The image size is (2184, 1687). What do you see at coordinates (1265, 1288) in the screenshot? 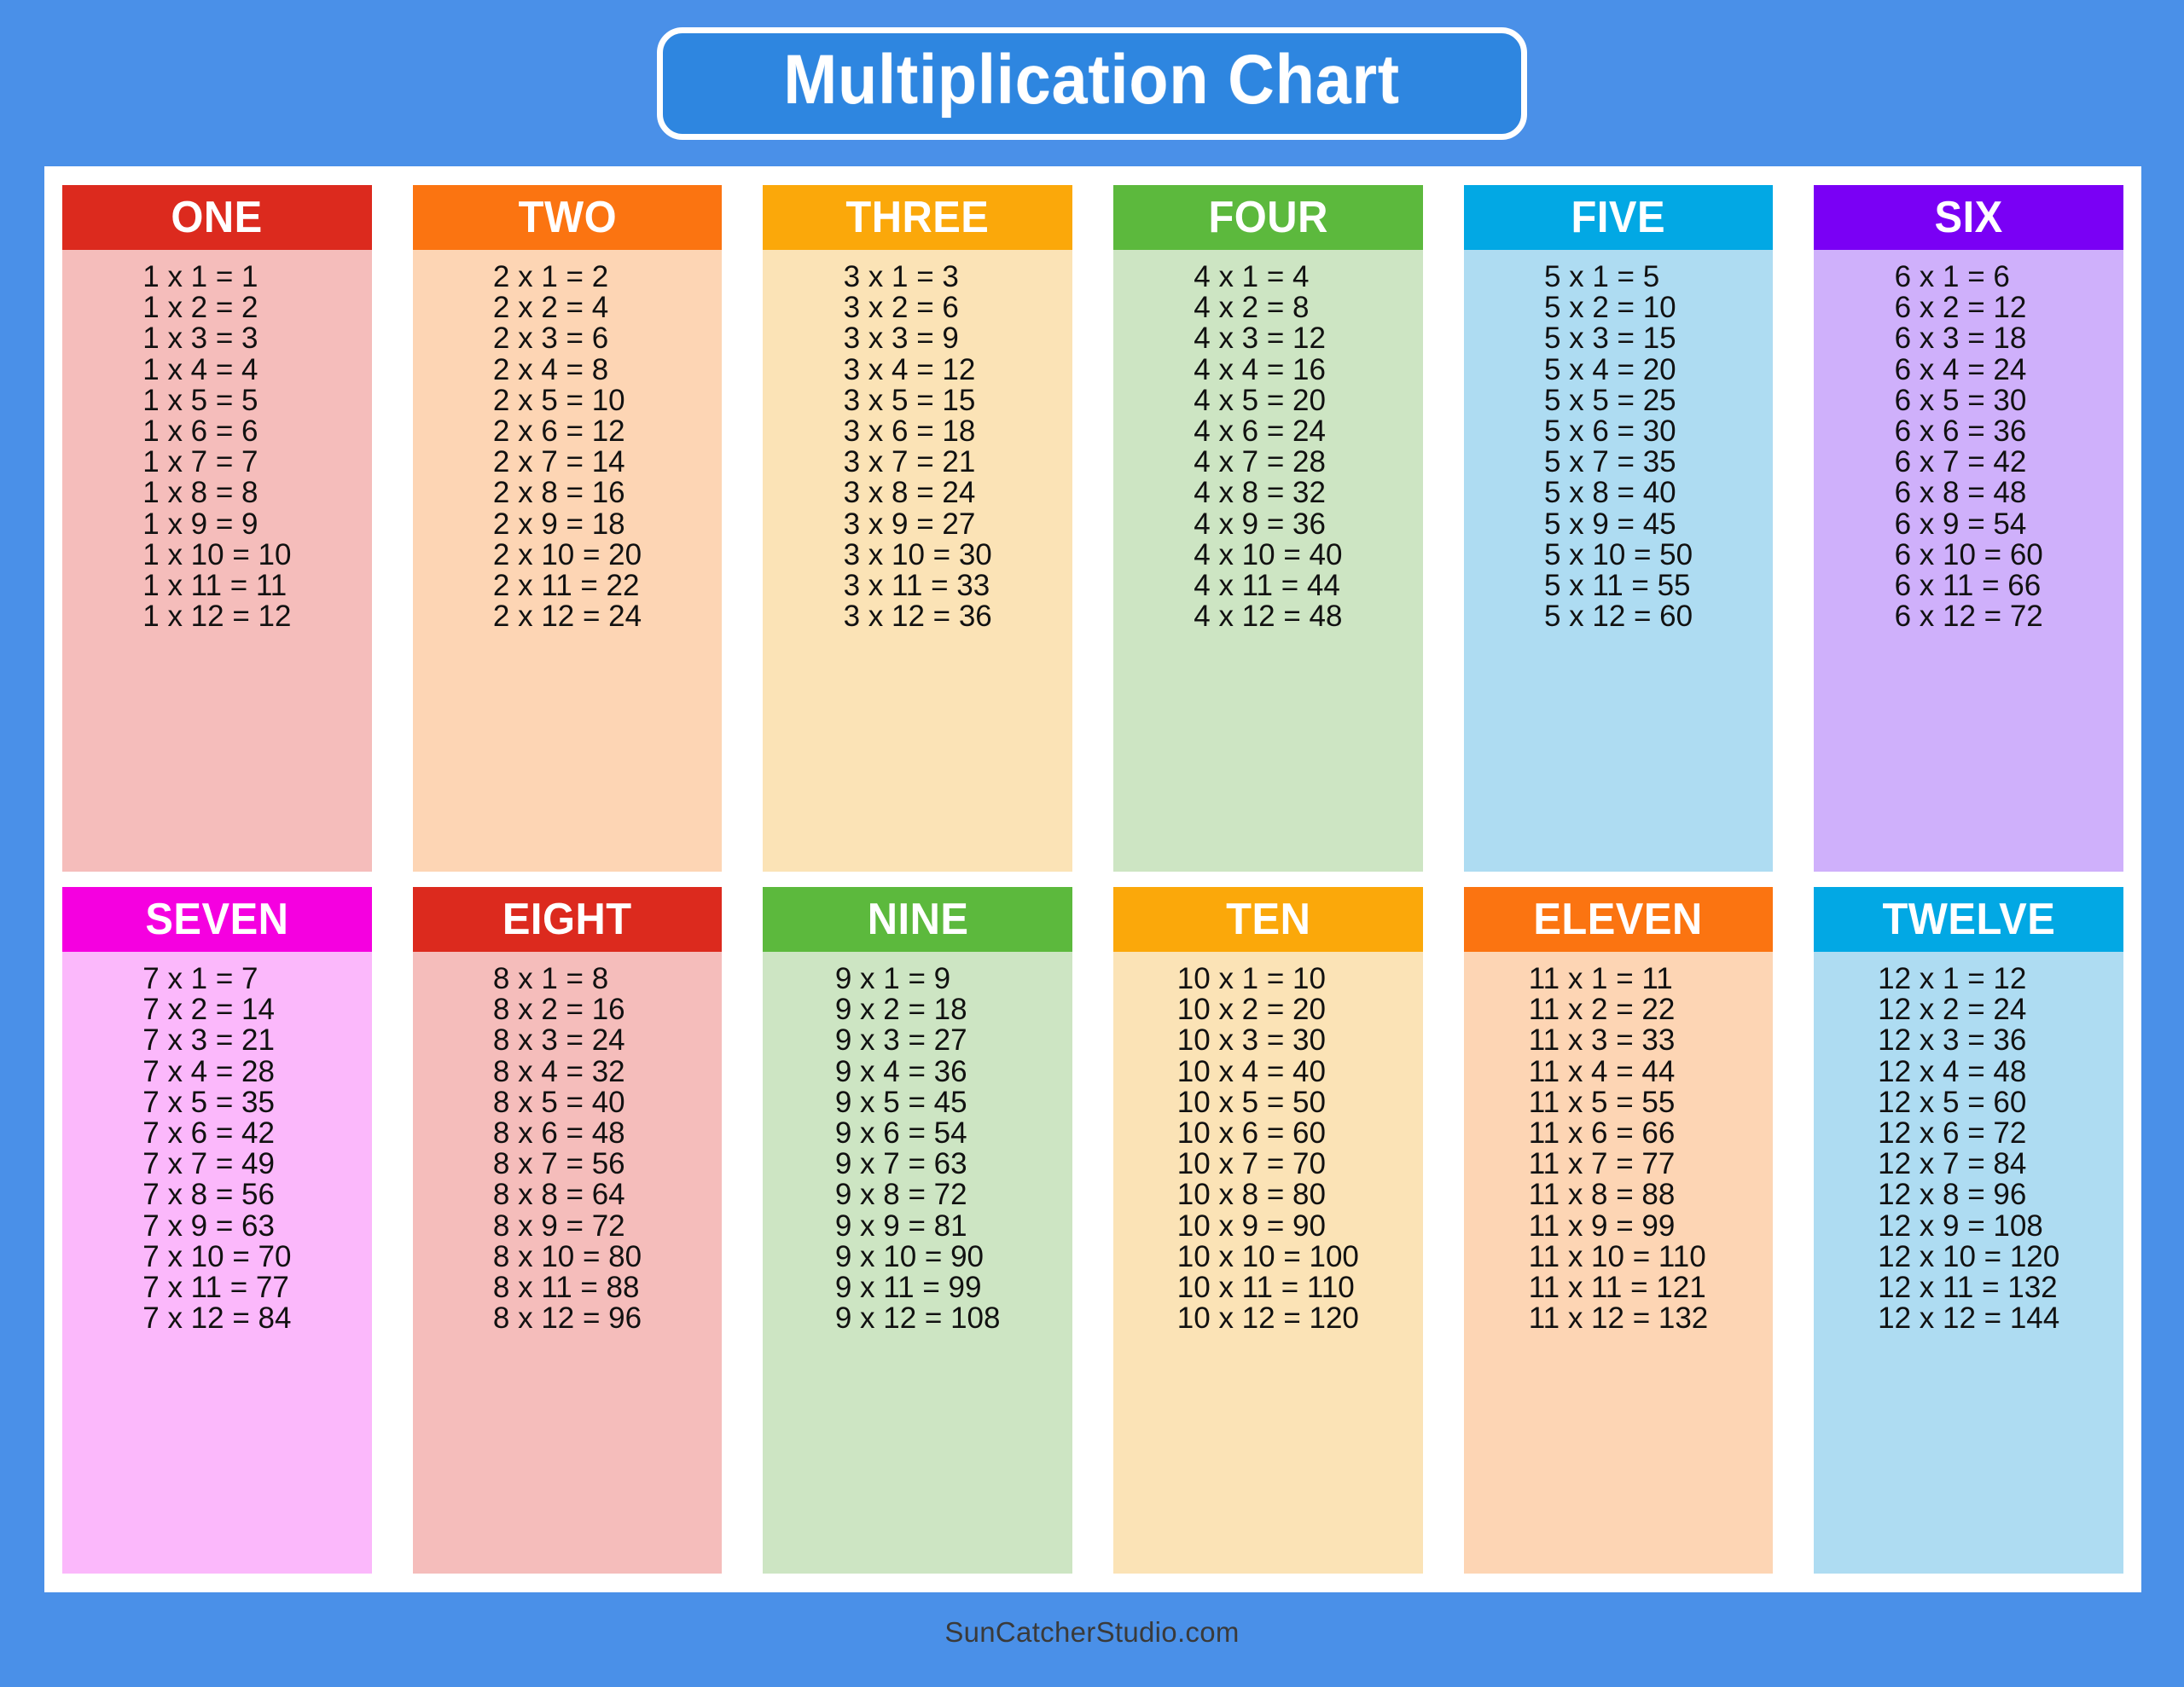
I see `fact-row: 10 x 11 = 110` at bounding box center [1265, 1288].